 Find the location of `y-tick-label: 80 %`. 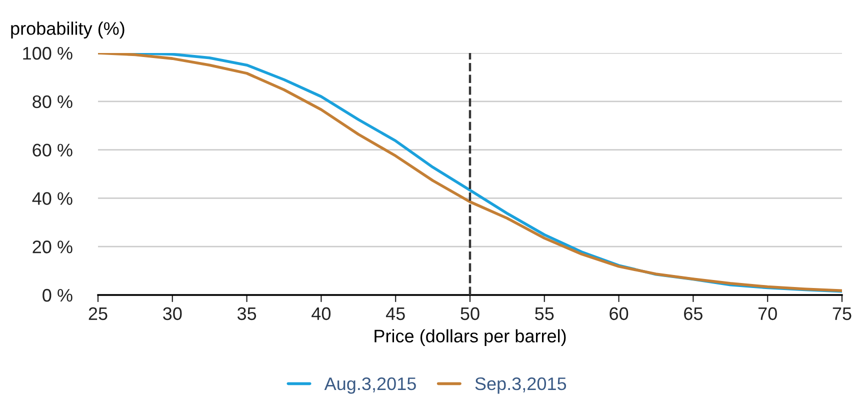

y-tick-label: 80 % is located at coordinates (52, 101).